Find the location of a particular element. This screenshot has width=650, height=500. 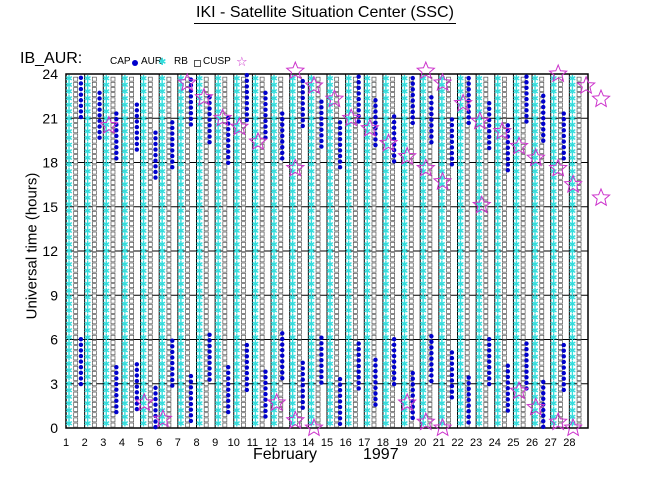

x-tick-label: 19 is located at coordinates (401, 443).